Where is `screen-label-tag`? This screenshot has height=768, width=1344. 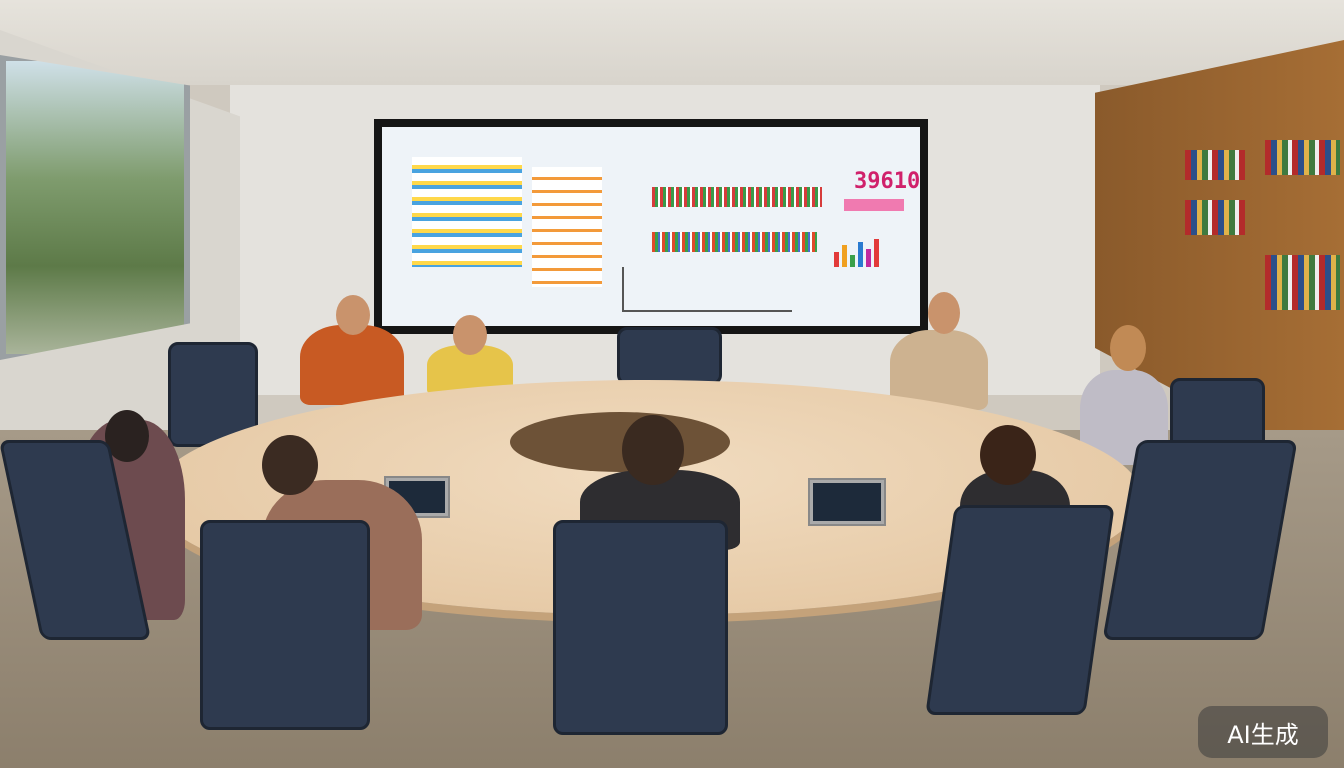 screen-label-tag is located at coordinates (874, 205).